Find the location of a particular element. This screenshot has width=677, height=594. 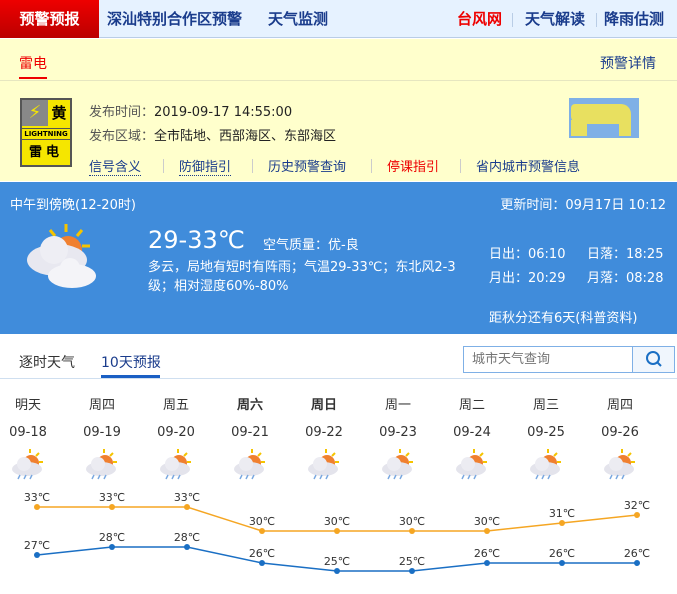

date-label: 09-26 is located at coordinates (620, 432).